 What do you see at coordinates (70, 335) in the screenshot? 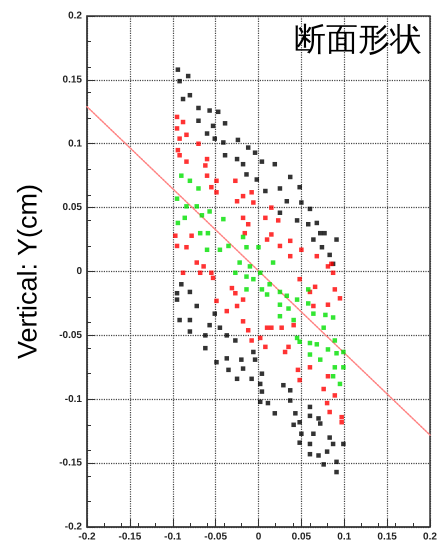
I see `y-tick-label: -0.05` at bounding box center [70, 335].